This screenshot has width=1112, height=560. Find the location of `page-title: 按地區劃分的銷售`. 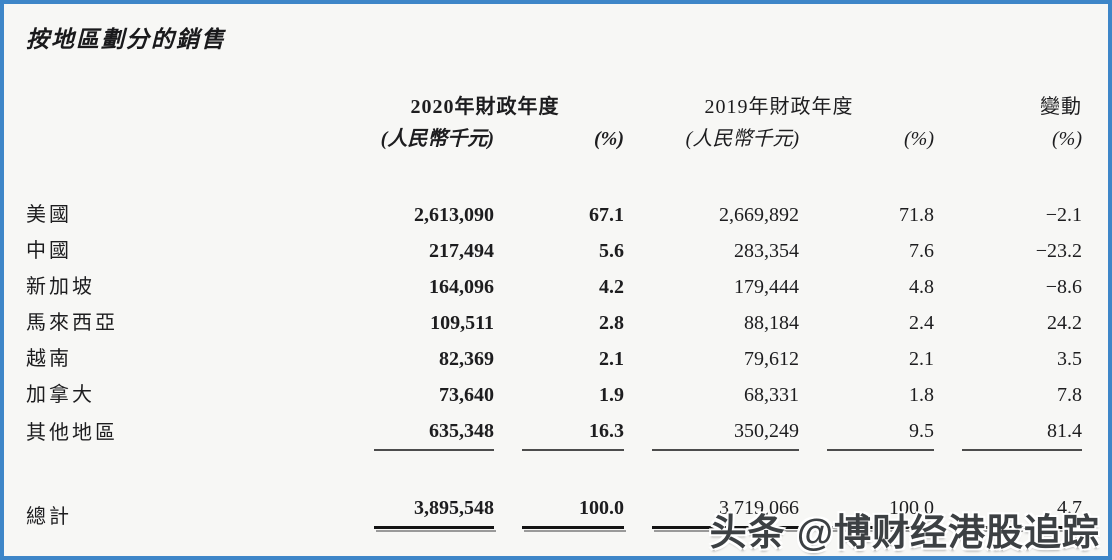

page-title: 按地區劃分的銷售 is located at coordinates (126, 39).